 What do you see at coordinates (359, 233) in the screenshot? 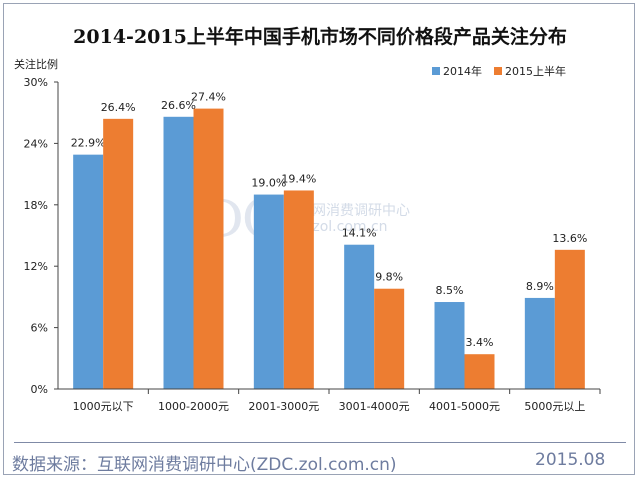
I see `data-label: 14.1%` at bounding box center [359, 233].